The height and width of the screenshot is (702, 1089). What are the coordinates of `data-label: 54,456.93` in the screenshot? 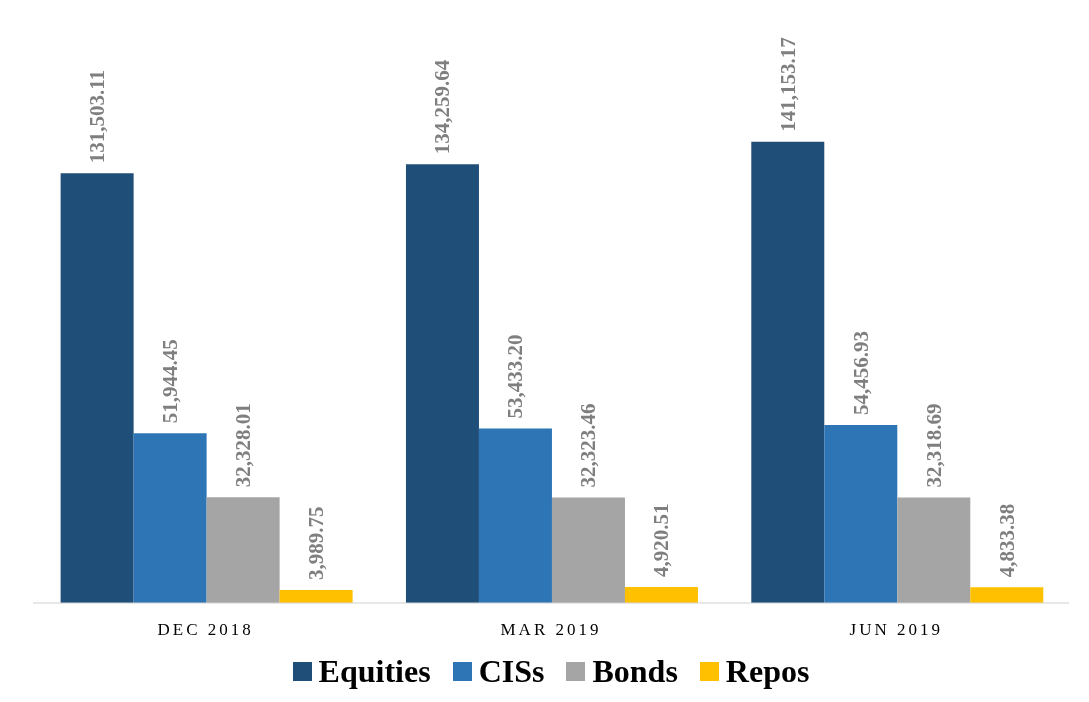 It's located at (860, 373).